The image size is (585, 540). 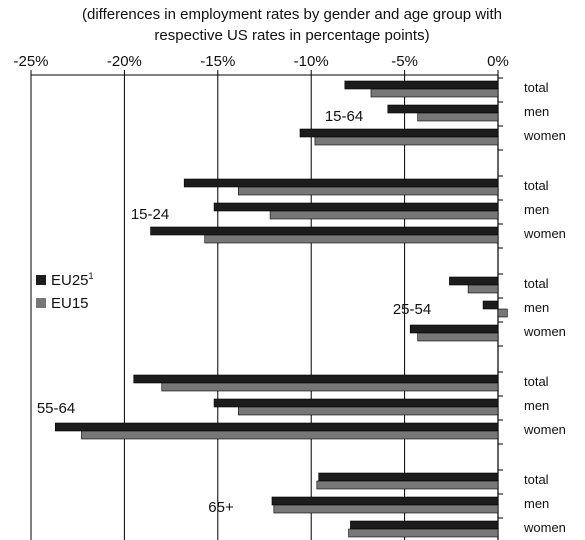 I want to click on group-label: 55-64, so click(x=56, y=408).